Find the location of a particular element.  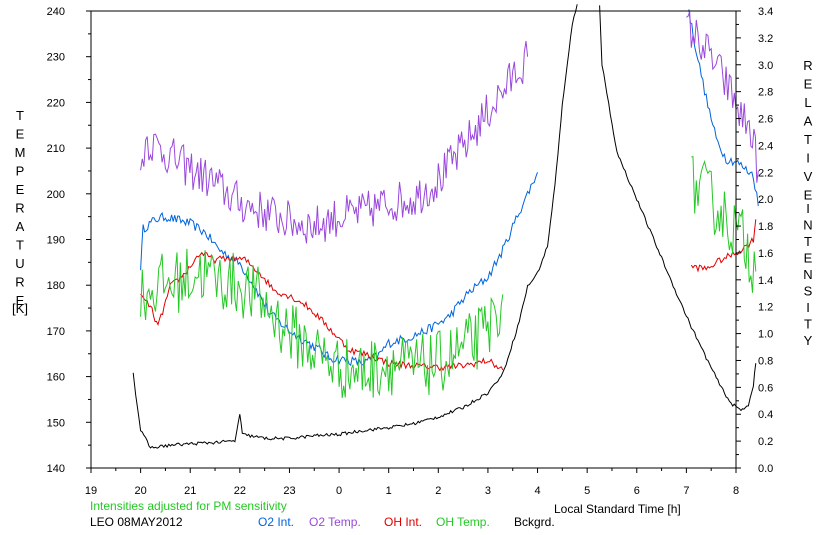

left-axis-unit: [K] is located at coordinates (20, 308).